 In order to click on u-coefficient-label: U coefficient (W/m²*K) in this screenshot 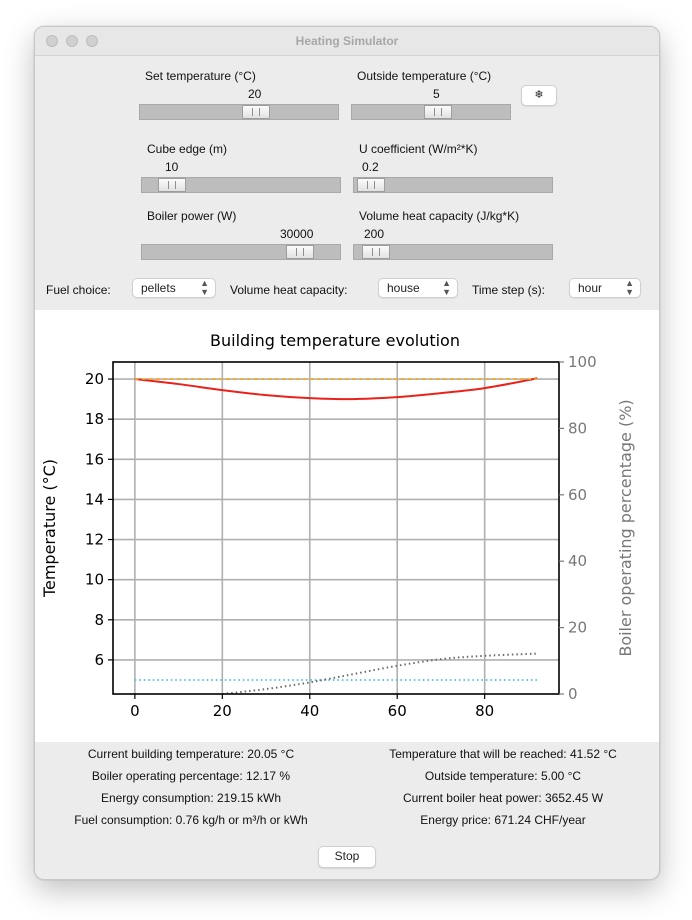, I will do `click(418, 149)`.